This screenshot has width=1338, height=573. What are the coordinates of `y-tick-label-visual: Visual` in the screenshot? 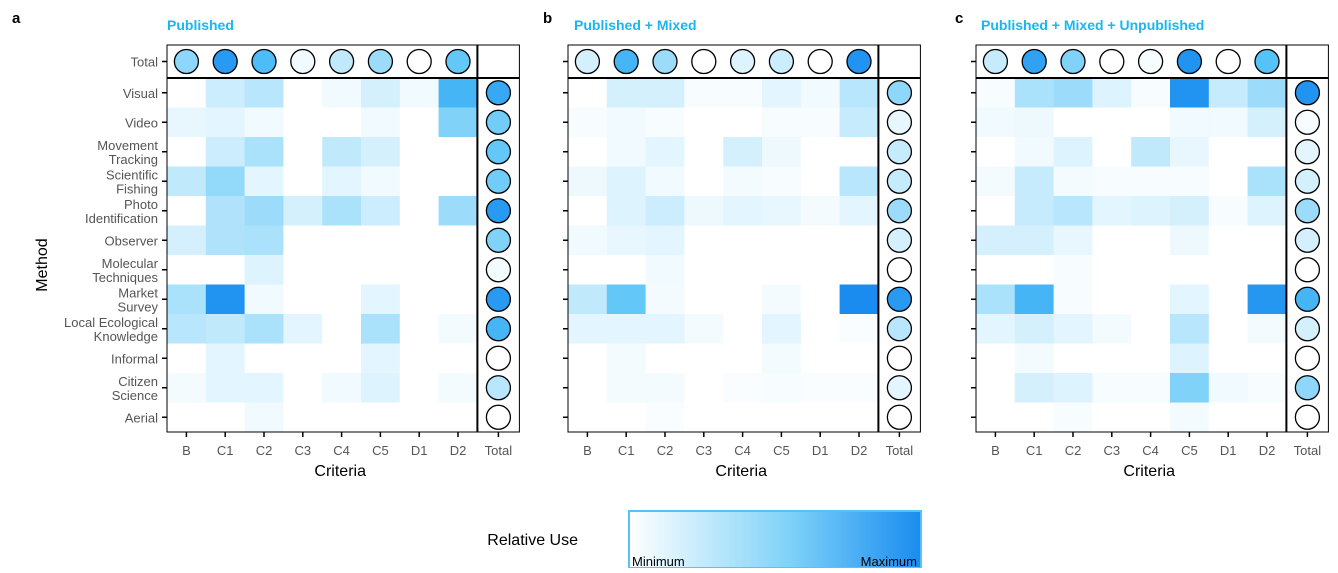 It's located at (140, 93).